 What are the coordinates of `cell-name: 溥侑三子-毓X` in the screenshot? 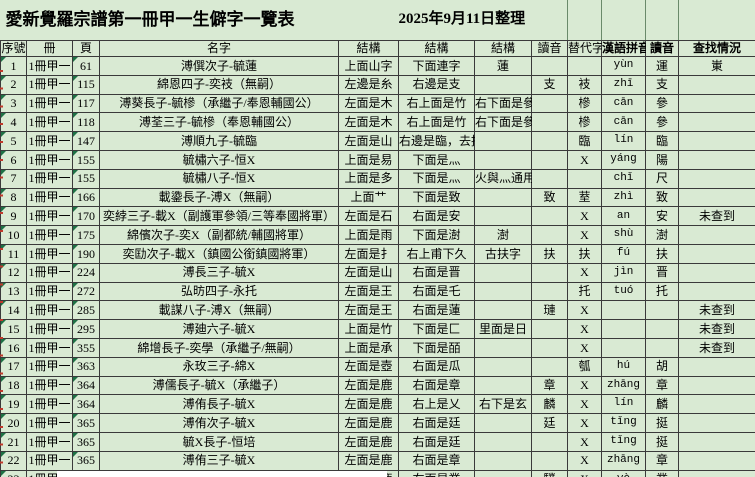 It's located at (219, 460).